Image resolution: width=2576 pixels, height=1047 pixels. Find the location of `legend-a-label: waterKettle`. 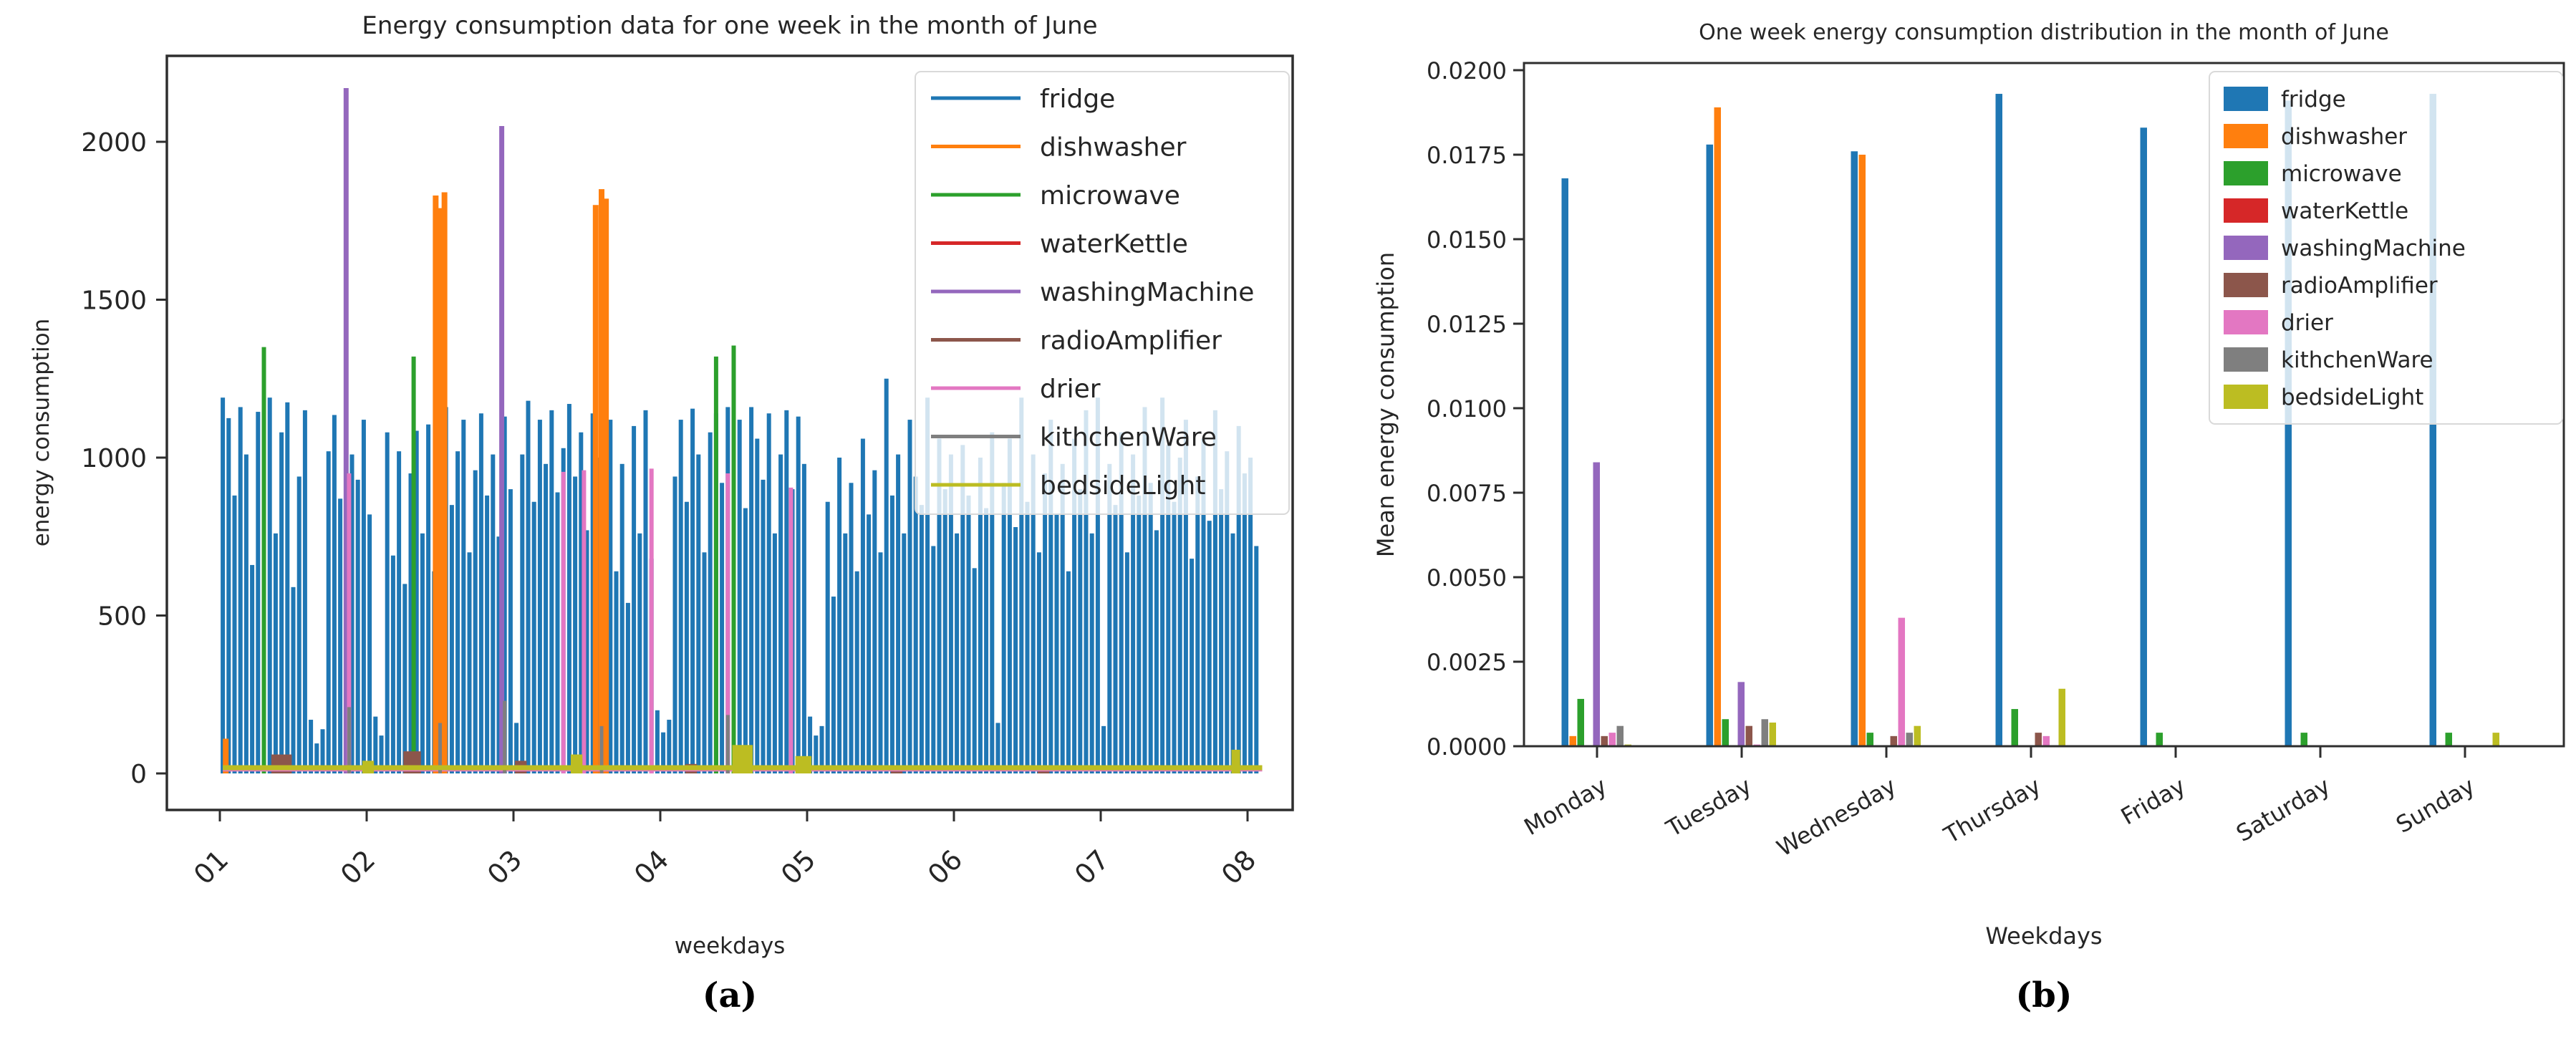

legend-a-label: waterKettle is located at coordinates (1114, 245).